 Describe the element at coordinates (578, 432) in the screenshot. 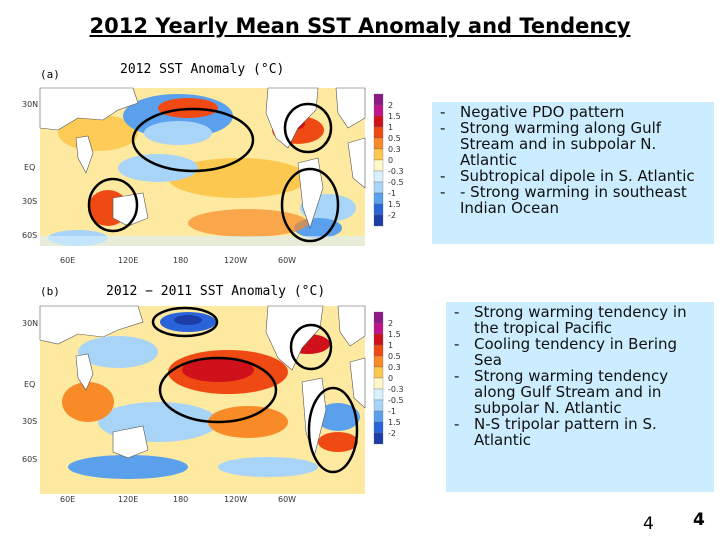

I see `note-item: N-S tripolar pattern in S. Atlantic` at that location.